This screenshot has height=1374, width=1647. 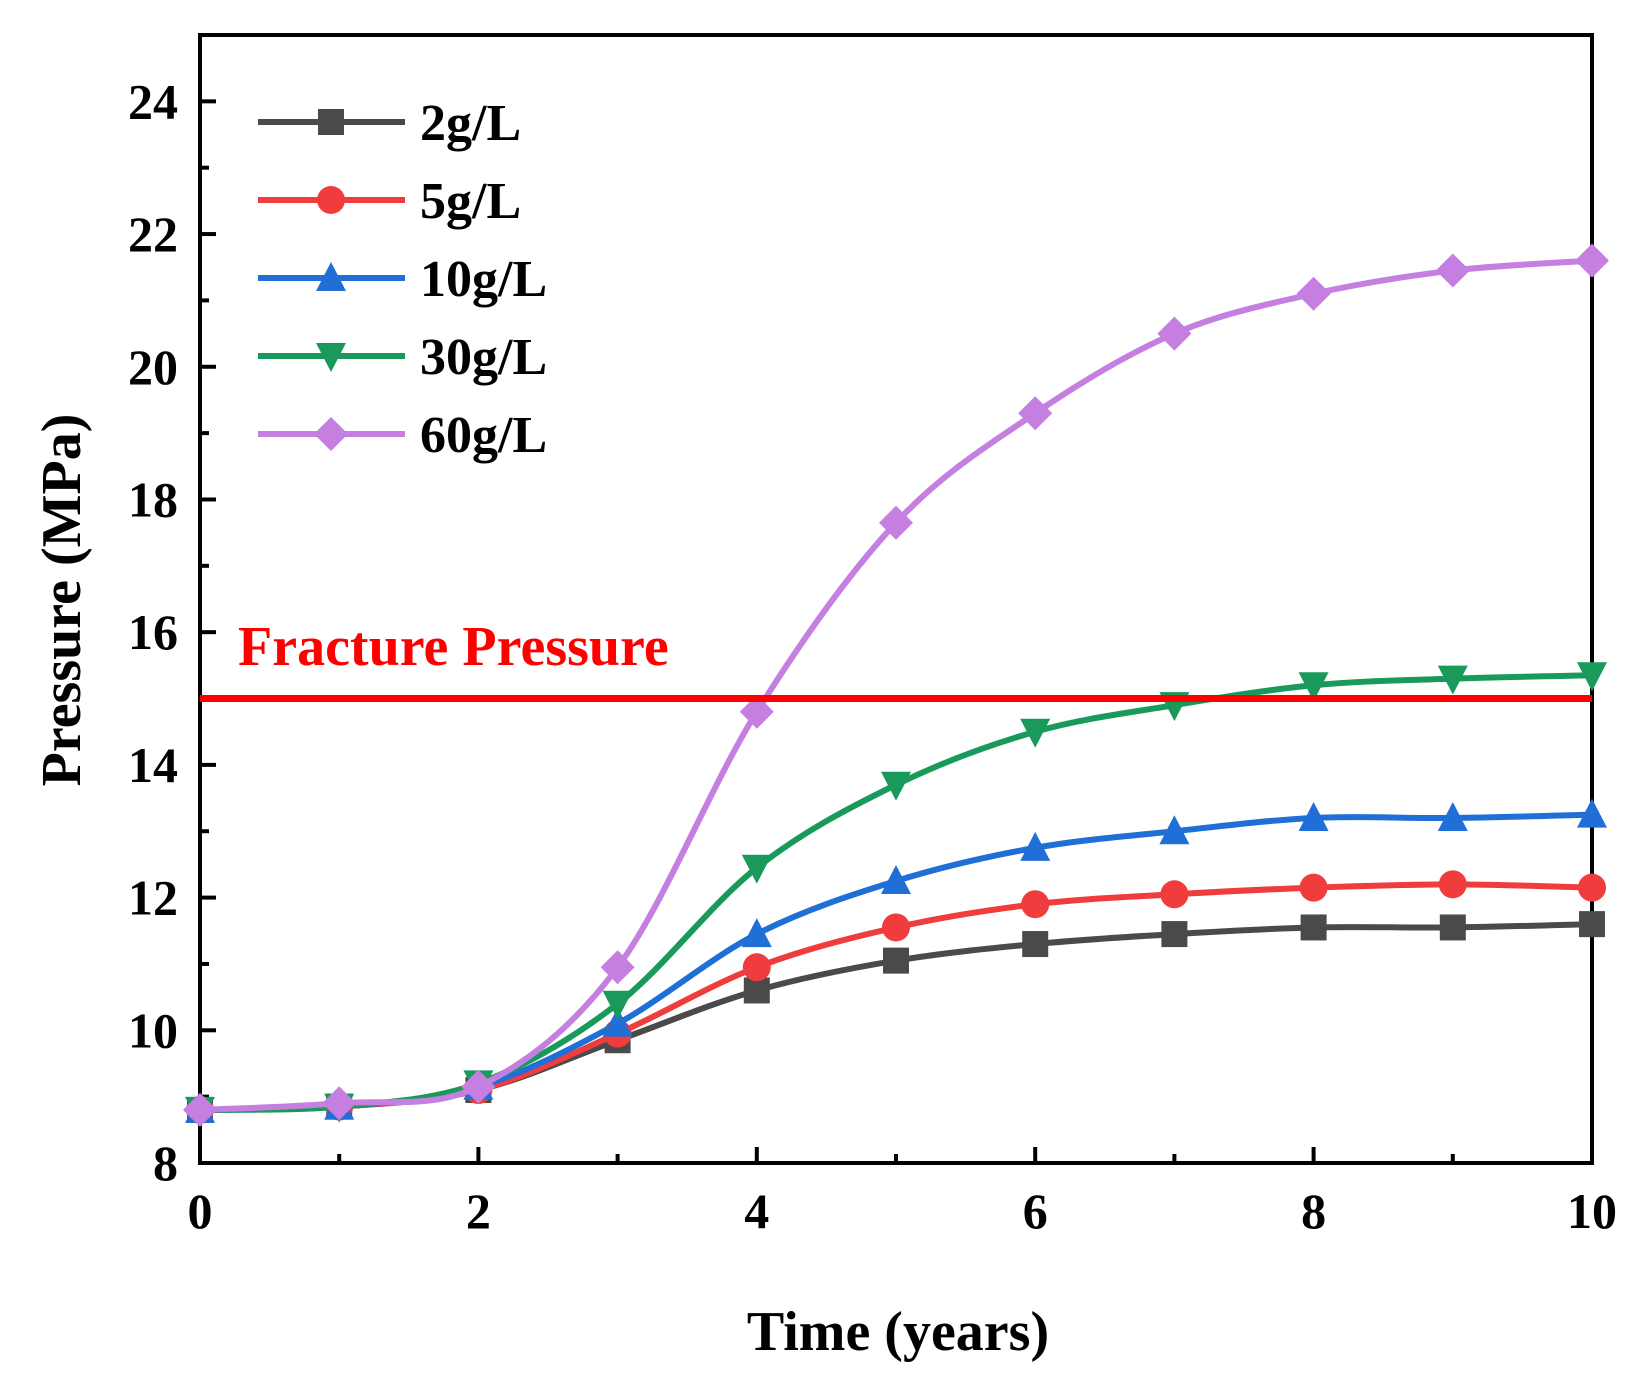 I want to click on x-tick-label: 0, so click(x=200, y=1211).